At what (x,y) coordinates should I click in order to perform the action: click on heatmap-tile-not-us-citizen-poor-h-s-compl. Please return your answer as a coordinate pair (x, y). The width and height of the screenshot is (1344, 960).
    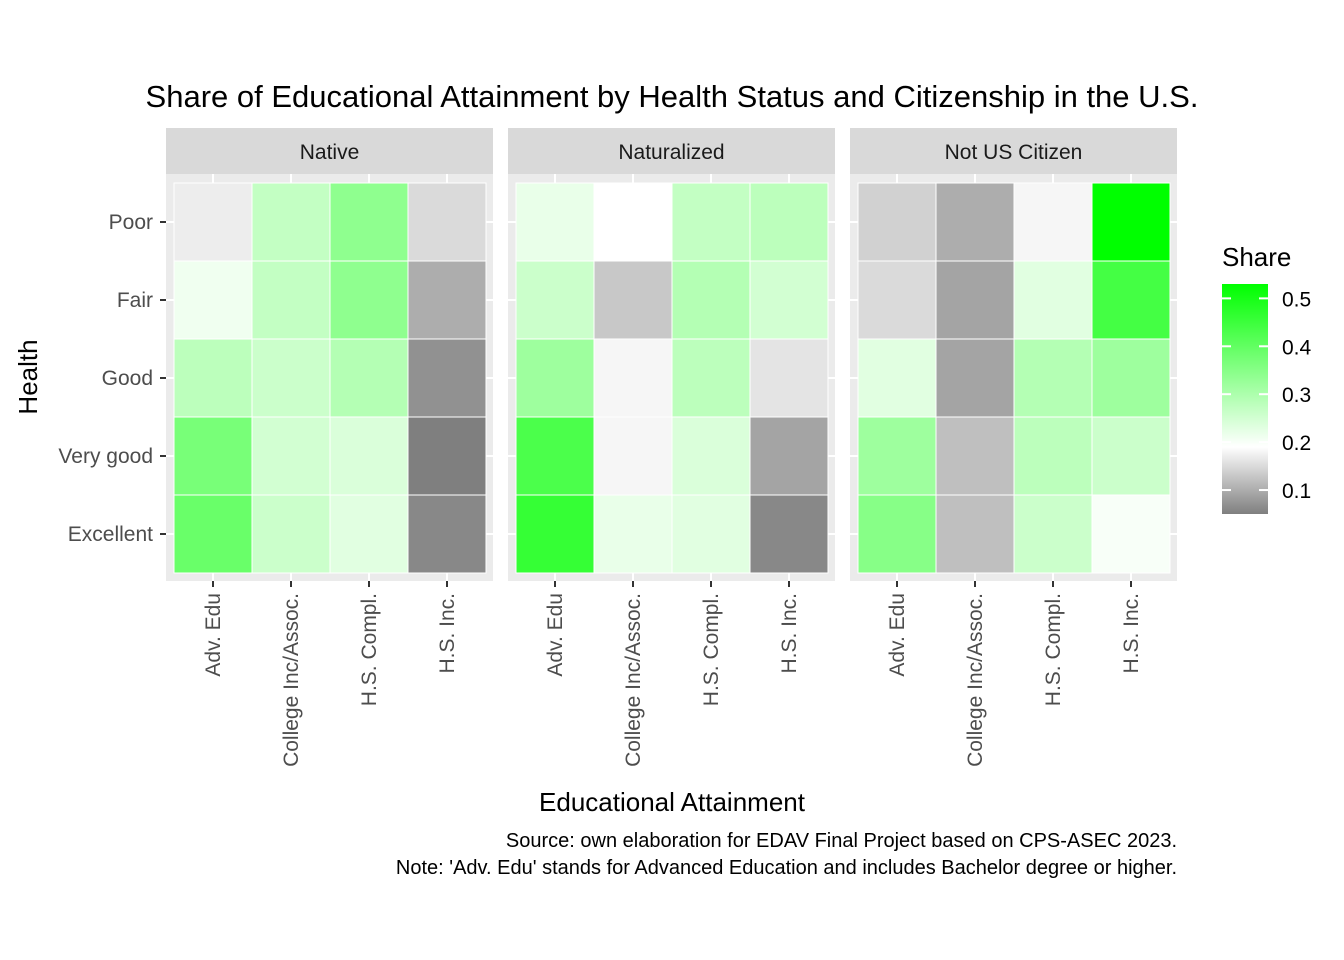
    Looking at the image, I should click on (1053, 222).